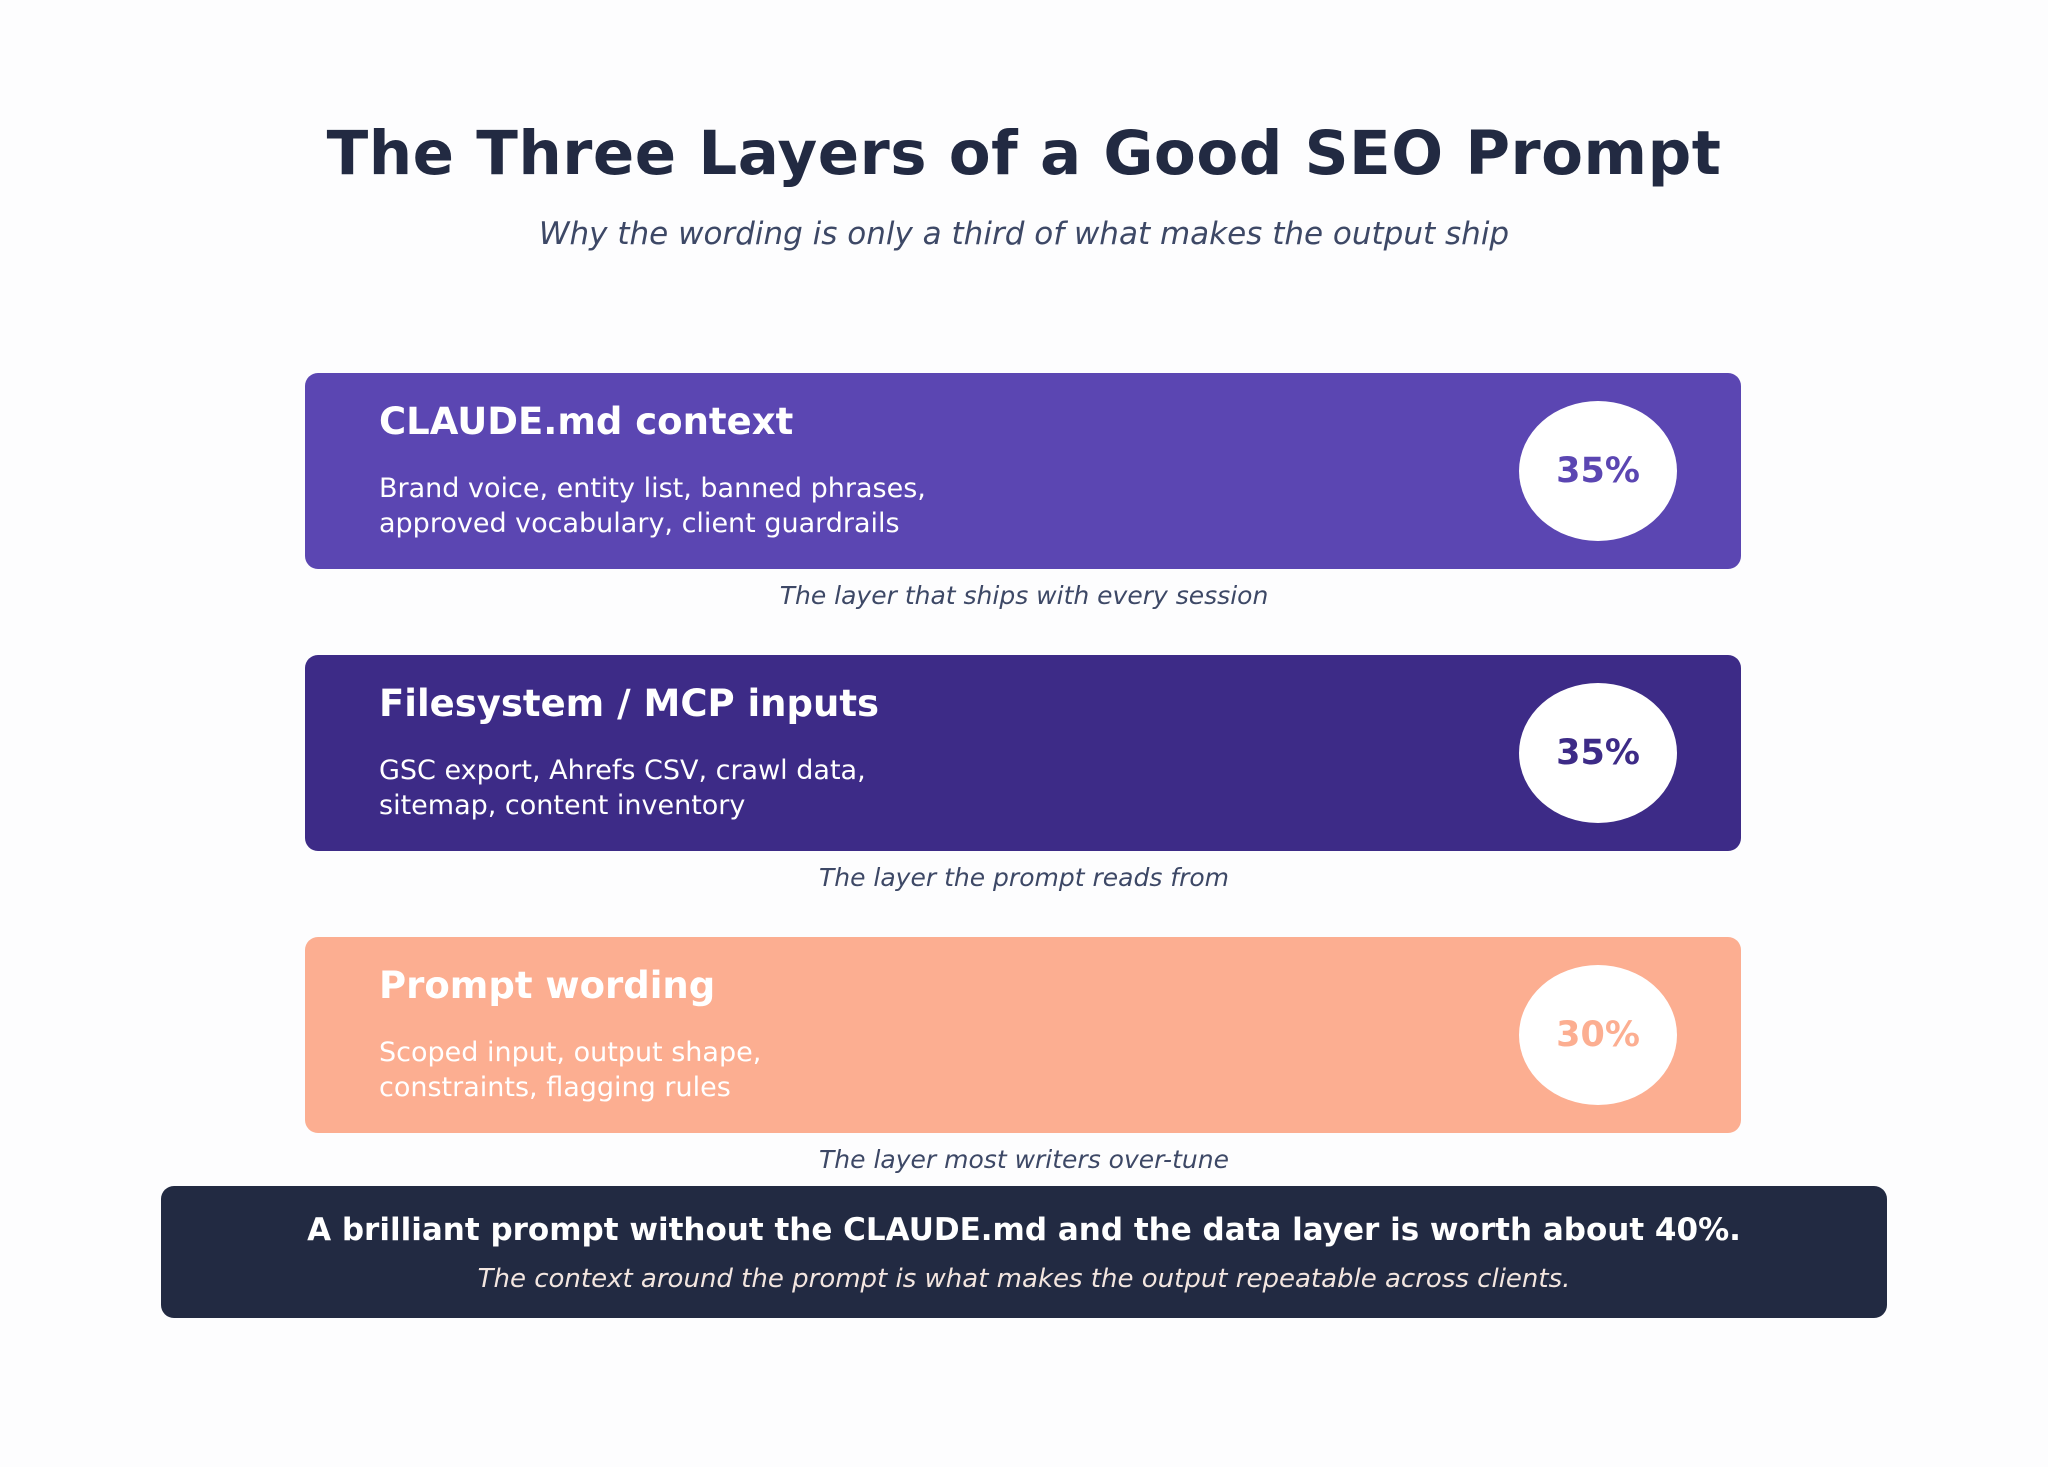 This screenshot has width=2048, height=1467. I want to click on layer-name: Filesystem / MCP inputs, so click(629, 703).